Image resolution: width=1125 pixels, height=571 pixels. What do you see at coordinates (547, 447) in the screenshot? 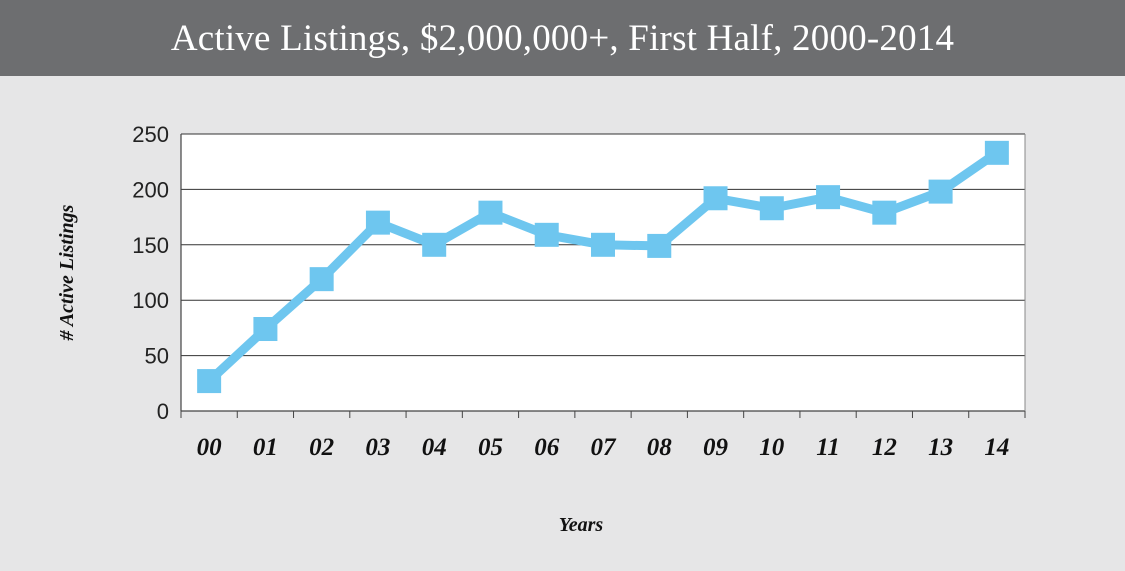
I see `x-tick-label: 06` at bounding box center [547, 447].